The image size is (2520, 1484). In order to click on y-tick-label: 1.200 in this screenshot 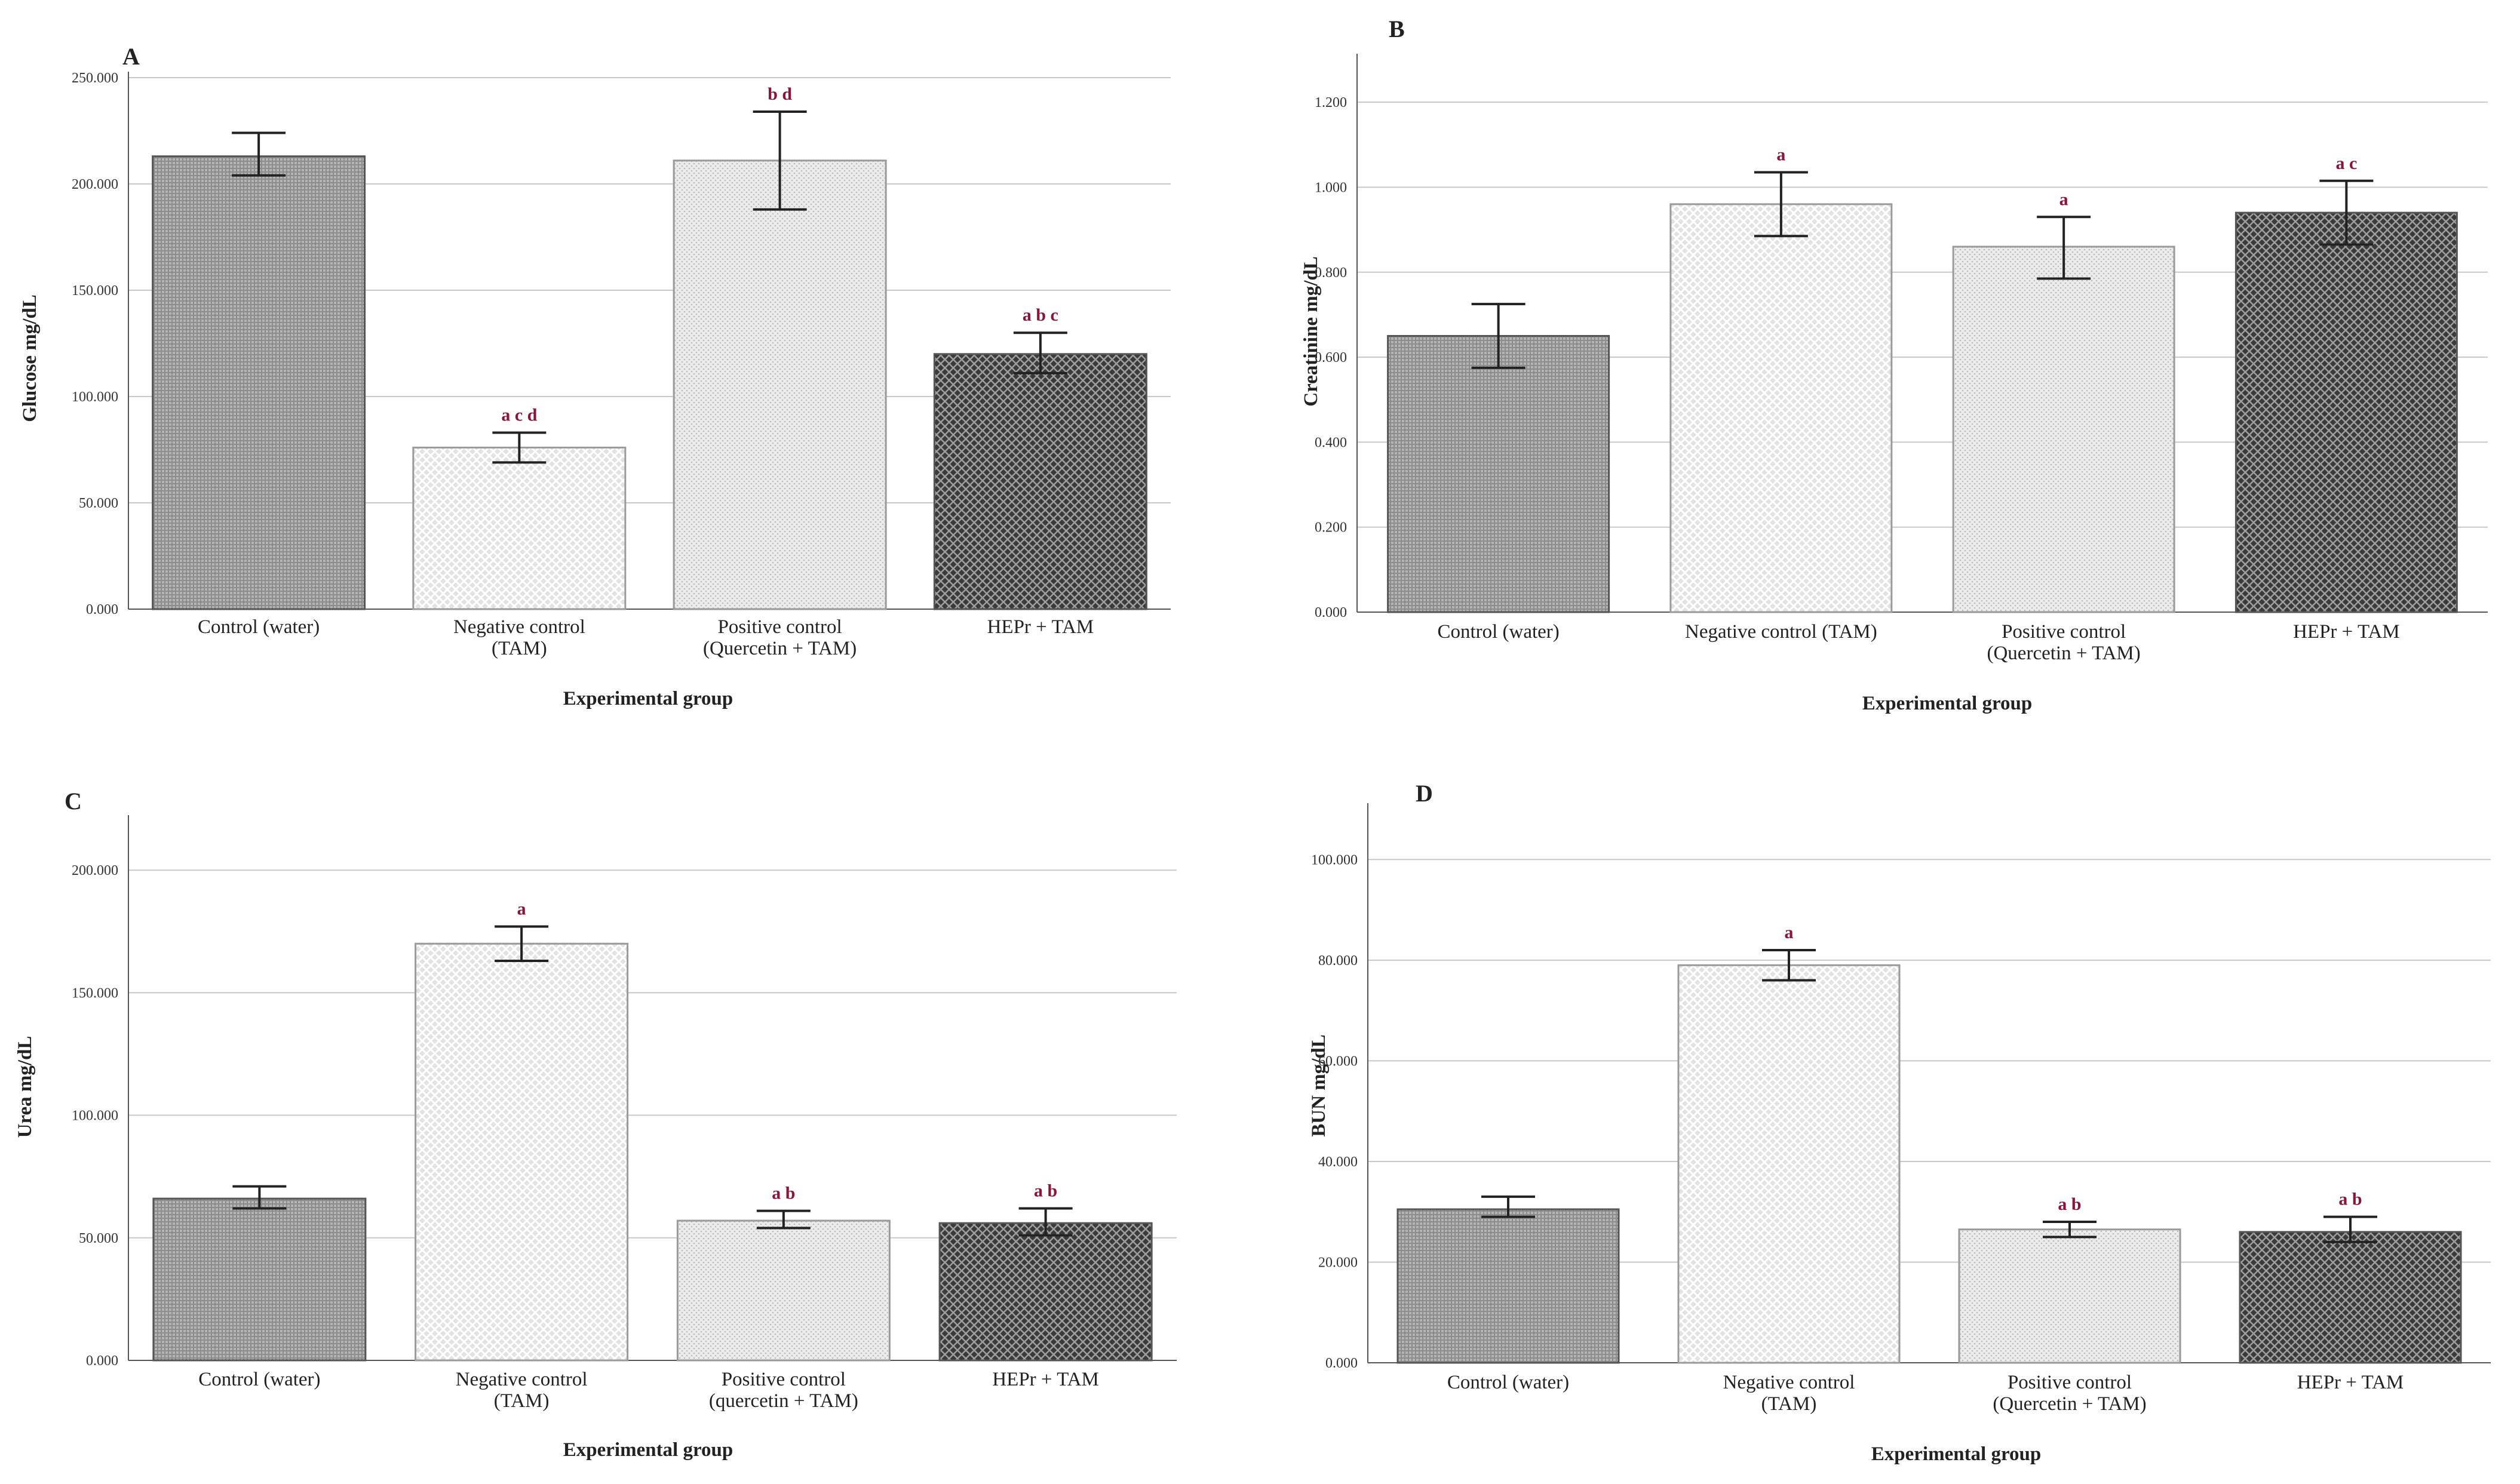, I will do `click(1331, 102)`.